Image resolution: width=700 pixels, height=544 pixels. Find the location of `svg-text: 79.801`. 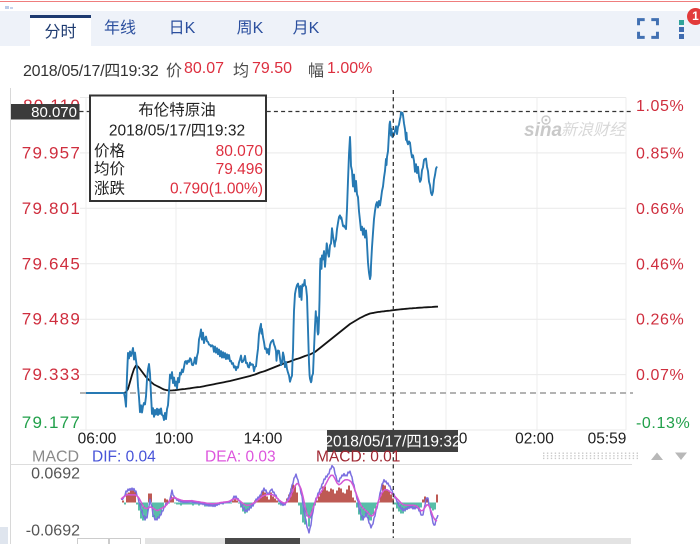

svg-text: 79.801 is located at coordinates (51, 208).